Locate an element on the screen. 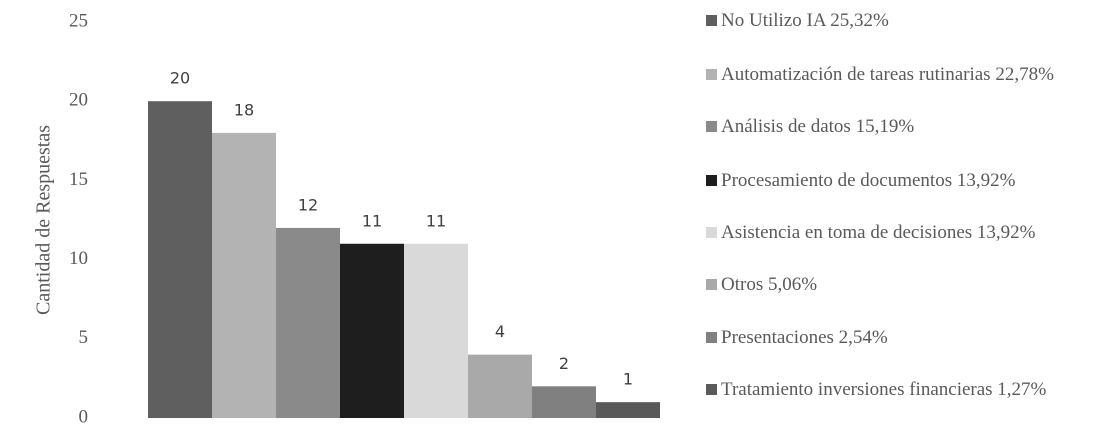  y-axis-label: Cantidad de Respuestas is located at coordinates (44, 220).